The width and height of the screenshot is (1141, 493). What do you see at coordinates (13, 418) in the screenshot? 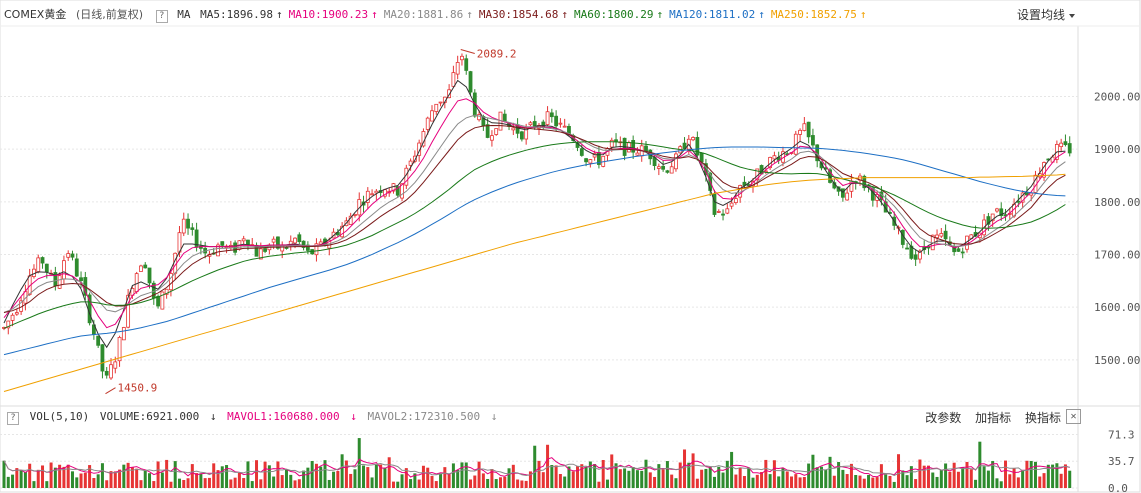
I see `volume-help-icon: ?` at bounding box center [13, 418].